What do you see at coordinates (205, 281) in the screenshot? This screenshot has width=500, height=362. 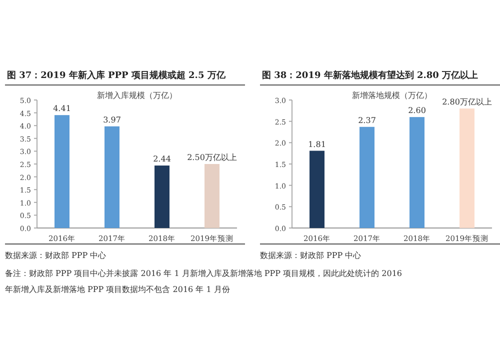 I see `text: 备注：财政部 PPP 项目中心并未披露 2016 年 1 月新增入库及新增落地 PPP 项目规模，因此此处统计的 2016 年新增入库及新增落地 PPP 项目数据均不包含 2016 年 1 月份` at bounding box center [205, 281].